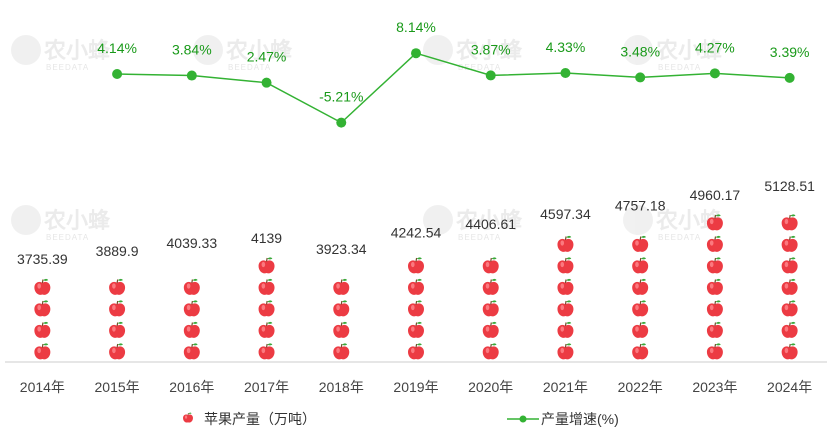  What do you see at coordinates (714, 387) in the screenshot?
I see `x-tick-label: 2023年` at bounding box center [714, 387].